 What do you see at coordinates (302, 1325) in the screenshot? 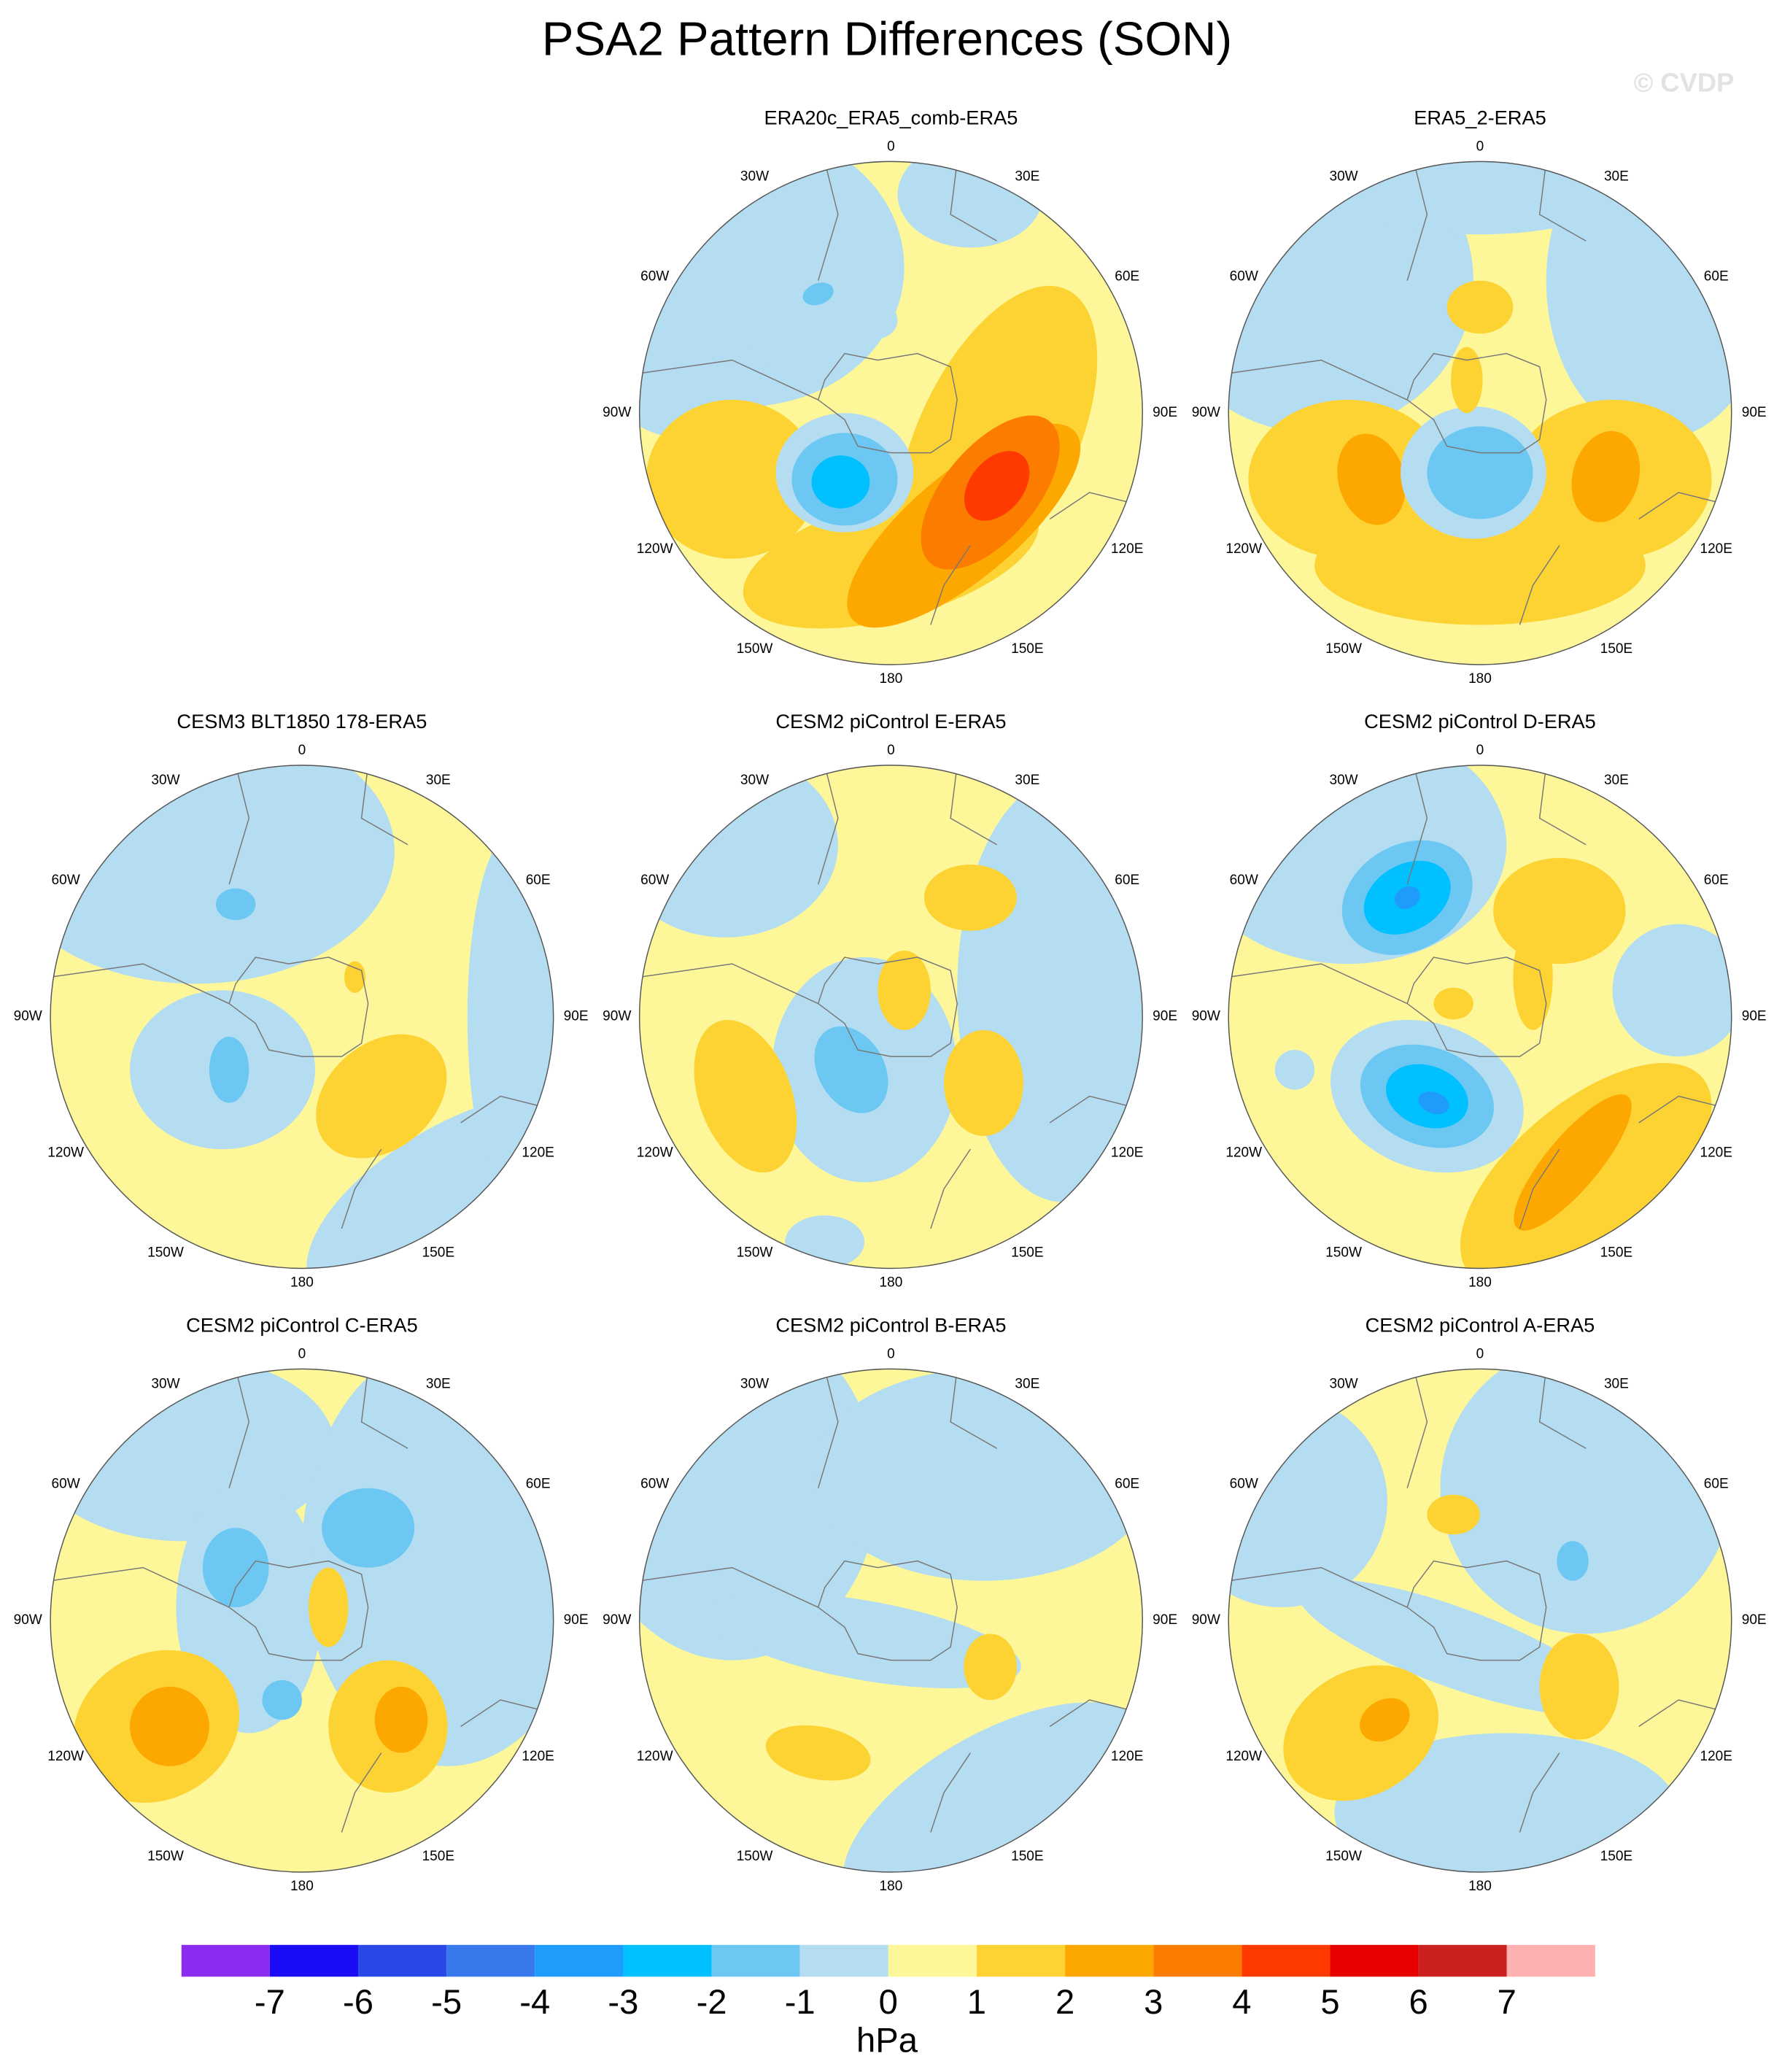
I see `panel-title: CESM2 piControl C-ERA5` at bounding box center [302, 1325].